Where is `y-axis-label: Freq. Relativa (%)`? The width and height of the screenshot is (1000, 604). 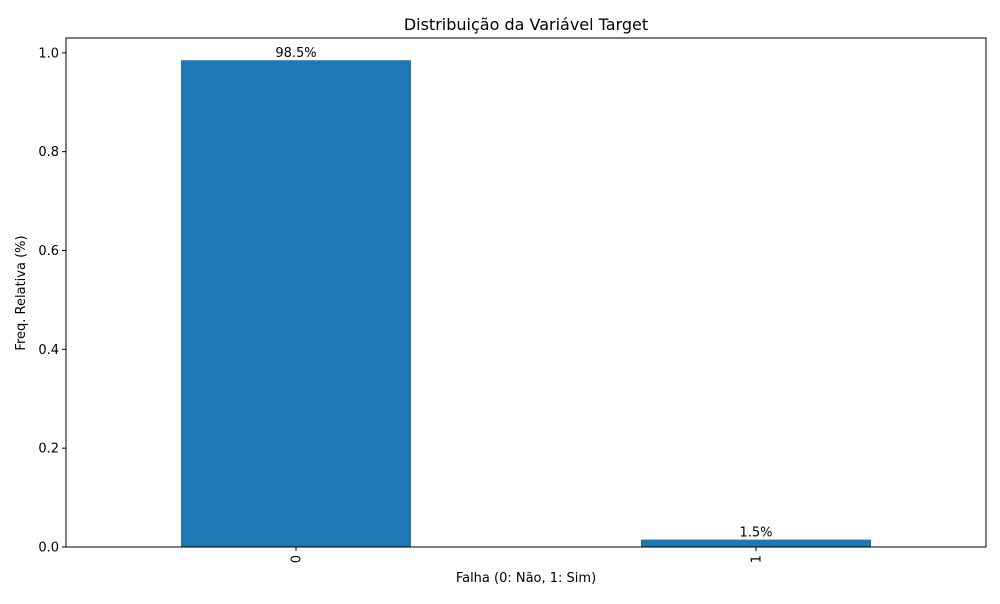 y-axis-label: Freq. Relativa (%) is located at coordinates (21, 292).